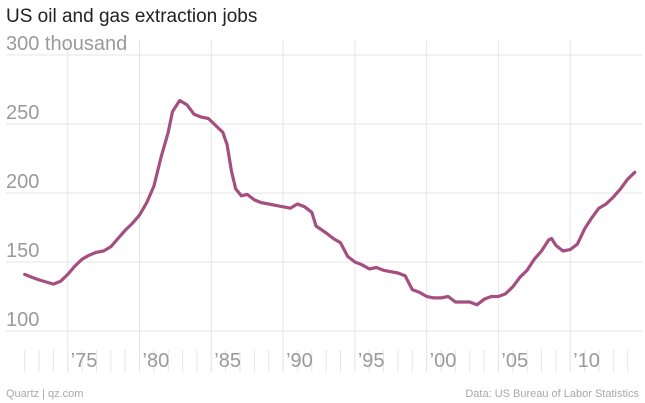 The width and height of the screenshot is (645, 403). I want to click on x-tick-label: ’95, so click(371, 361).